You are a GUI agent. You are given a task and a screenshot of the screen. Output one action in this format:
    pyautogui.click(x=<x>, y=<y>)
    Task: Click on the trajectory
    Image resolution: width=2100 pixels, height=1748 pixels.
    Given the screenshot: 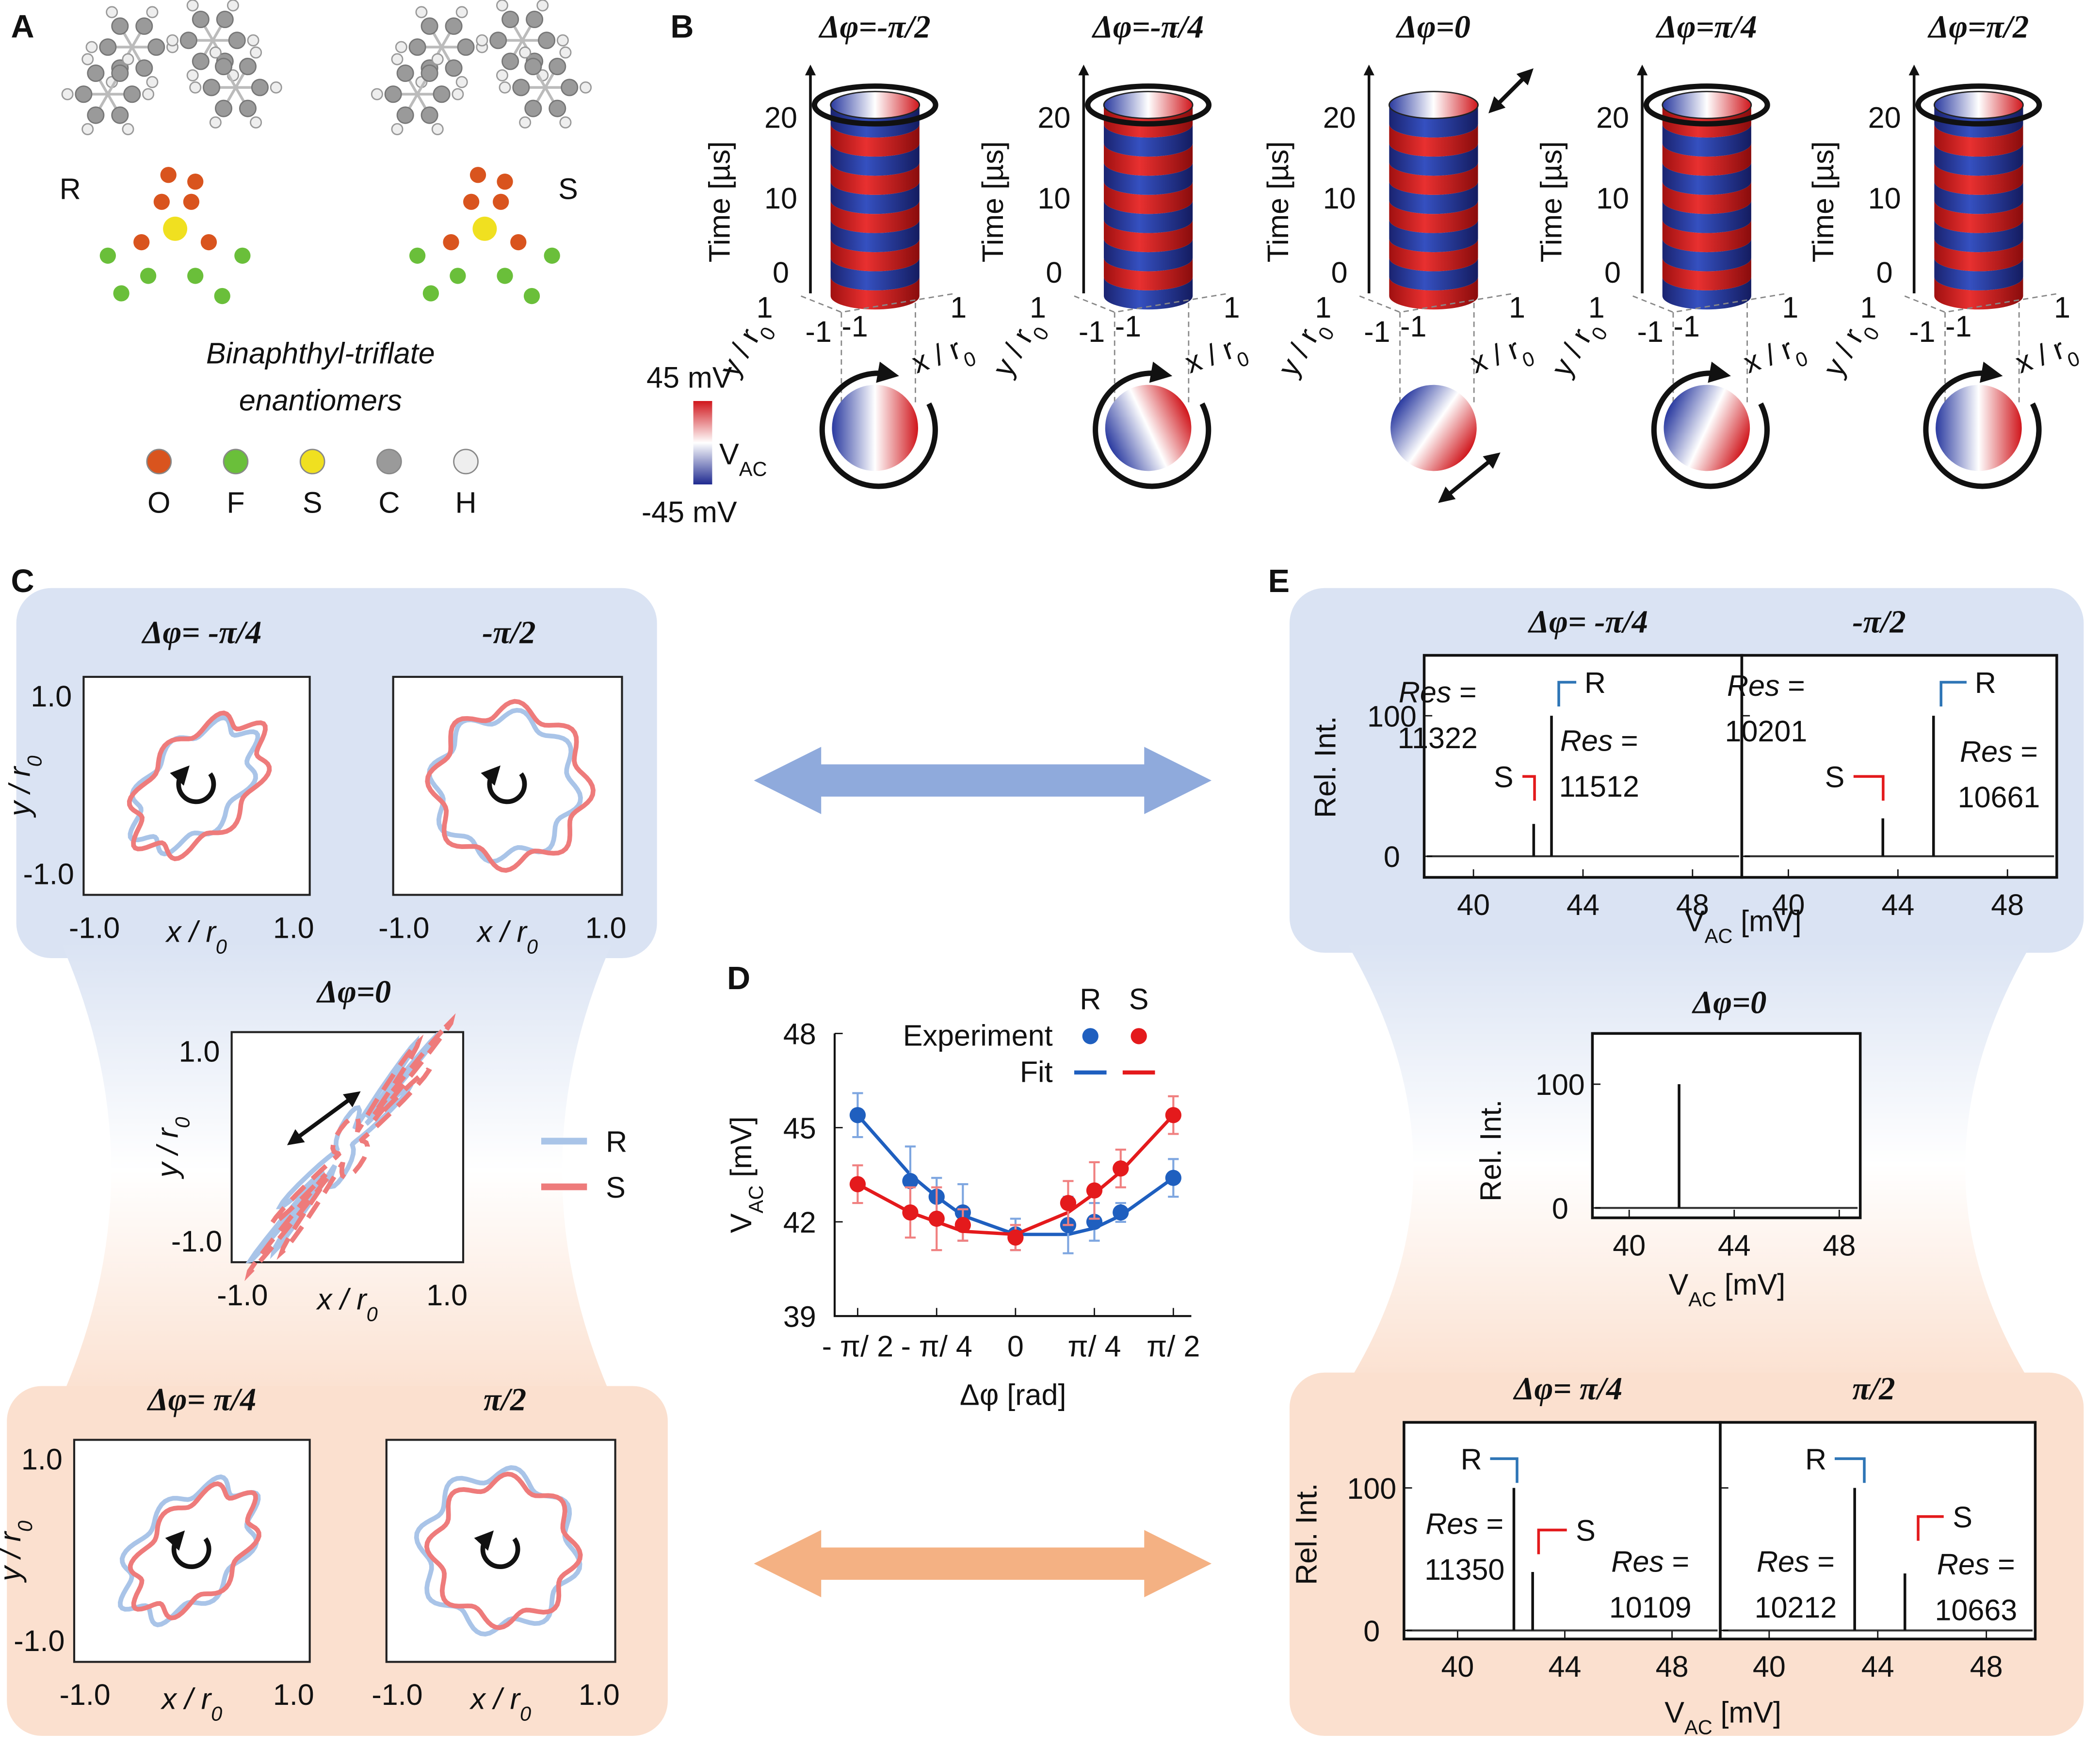 What is the action you would take?
    pyautogui.click(x=498, y=1551)
    